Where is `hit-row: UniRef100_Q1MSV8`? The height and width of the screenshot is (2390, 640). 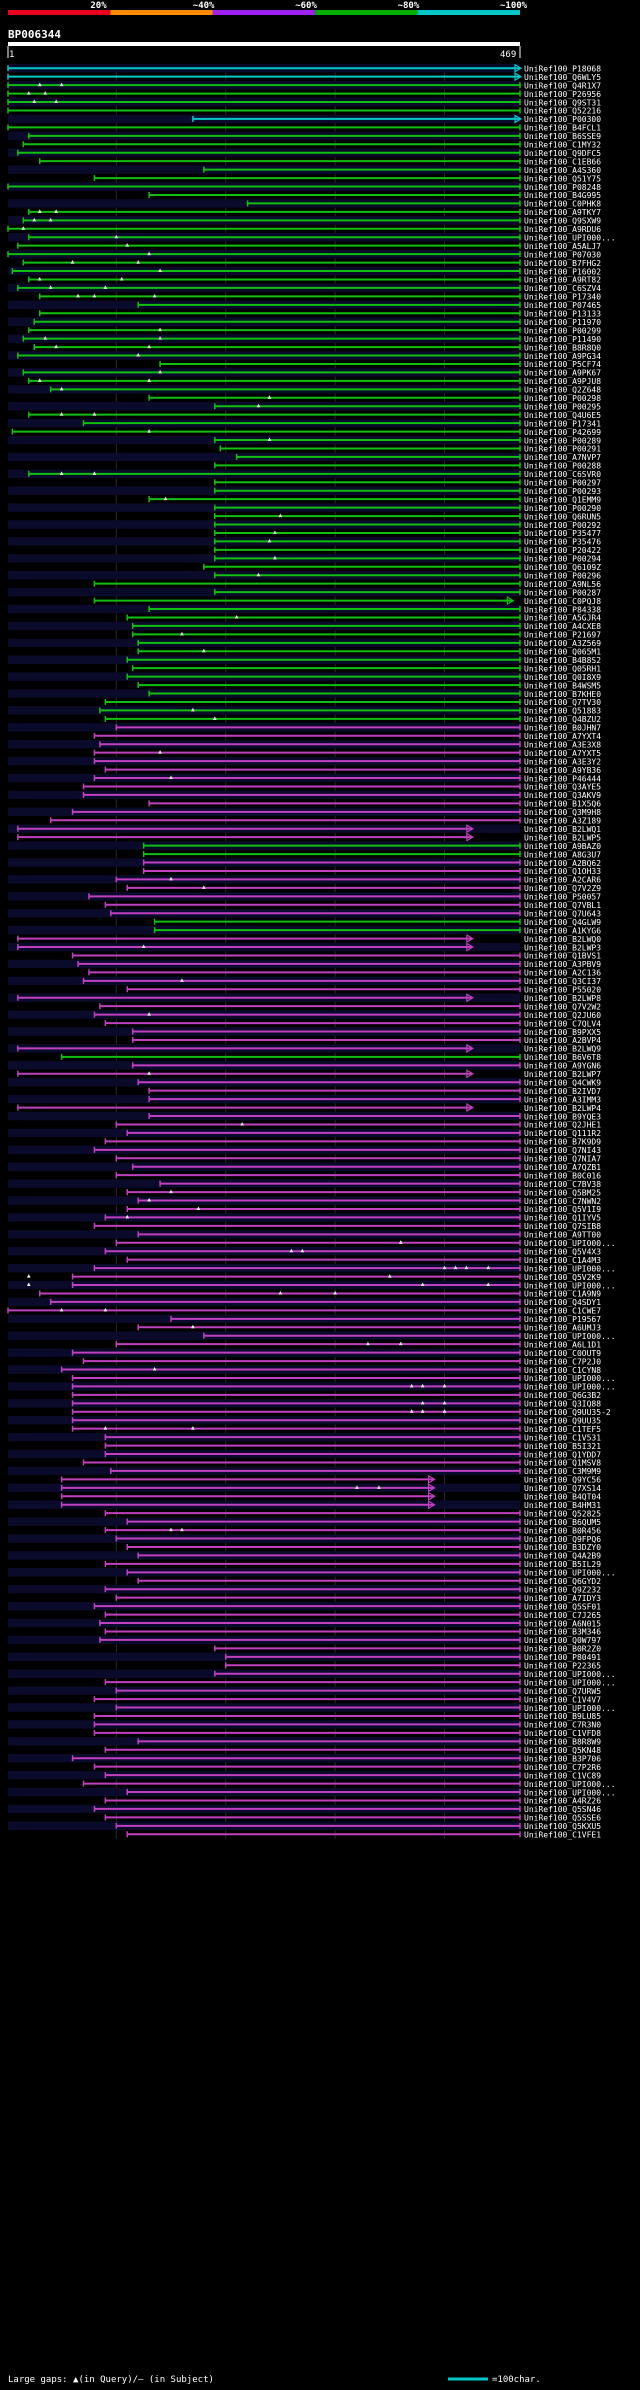
hit-row: UniRef100_Q1MSV8 is located at coordinates (341, 1463).